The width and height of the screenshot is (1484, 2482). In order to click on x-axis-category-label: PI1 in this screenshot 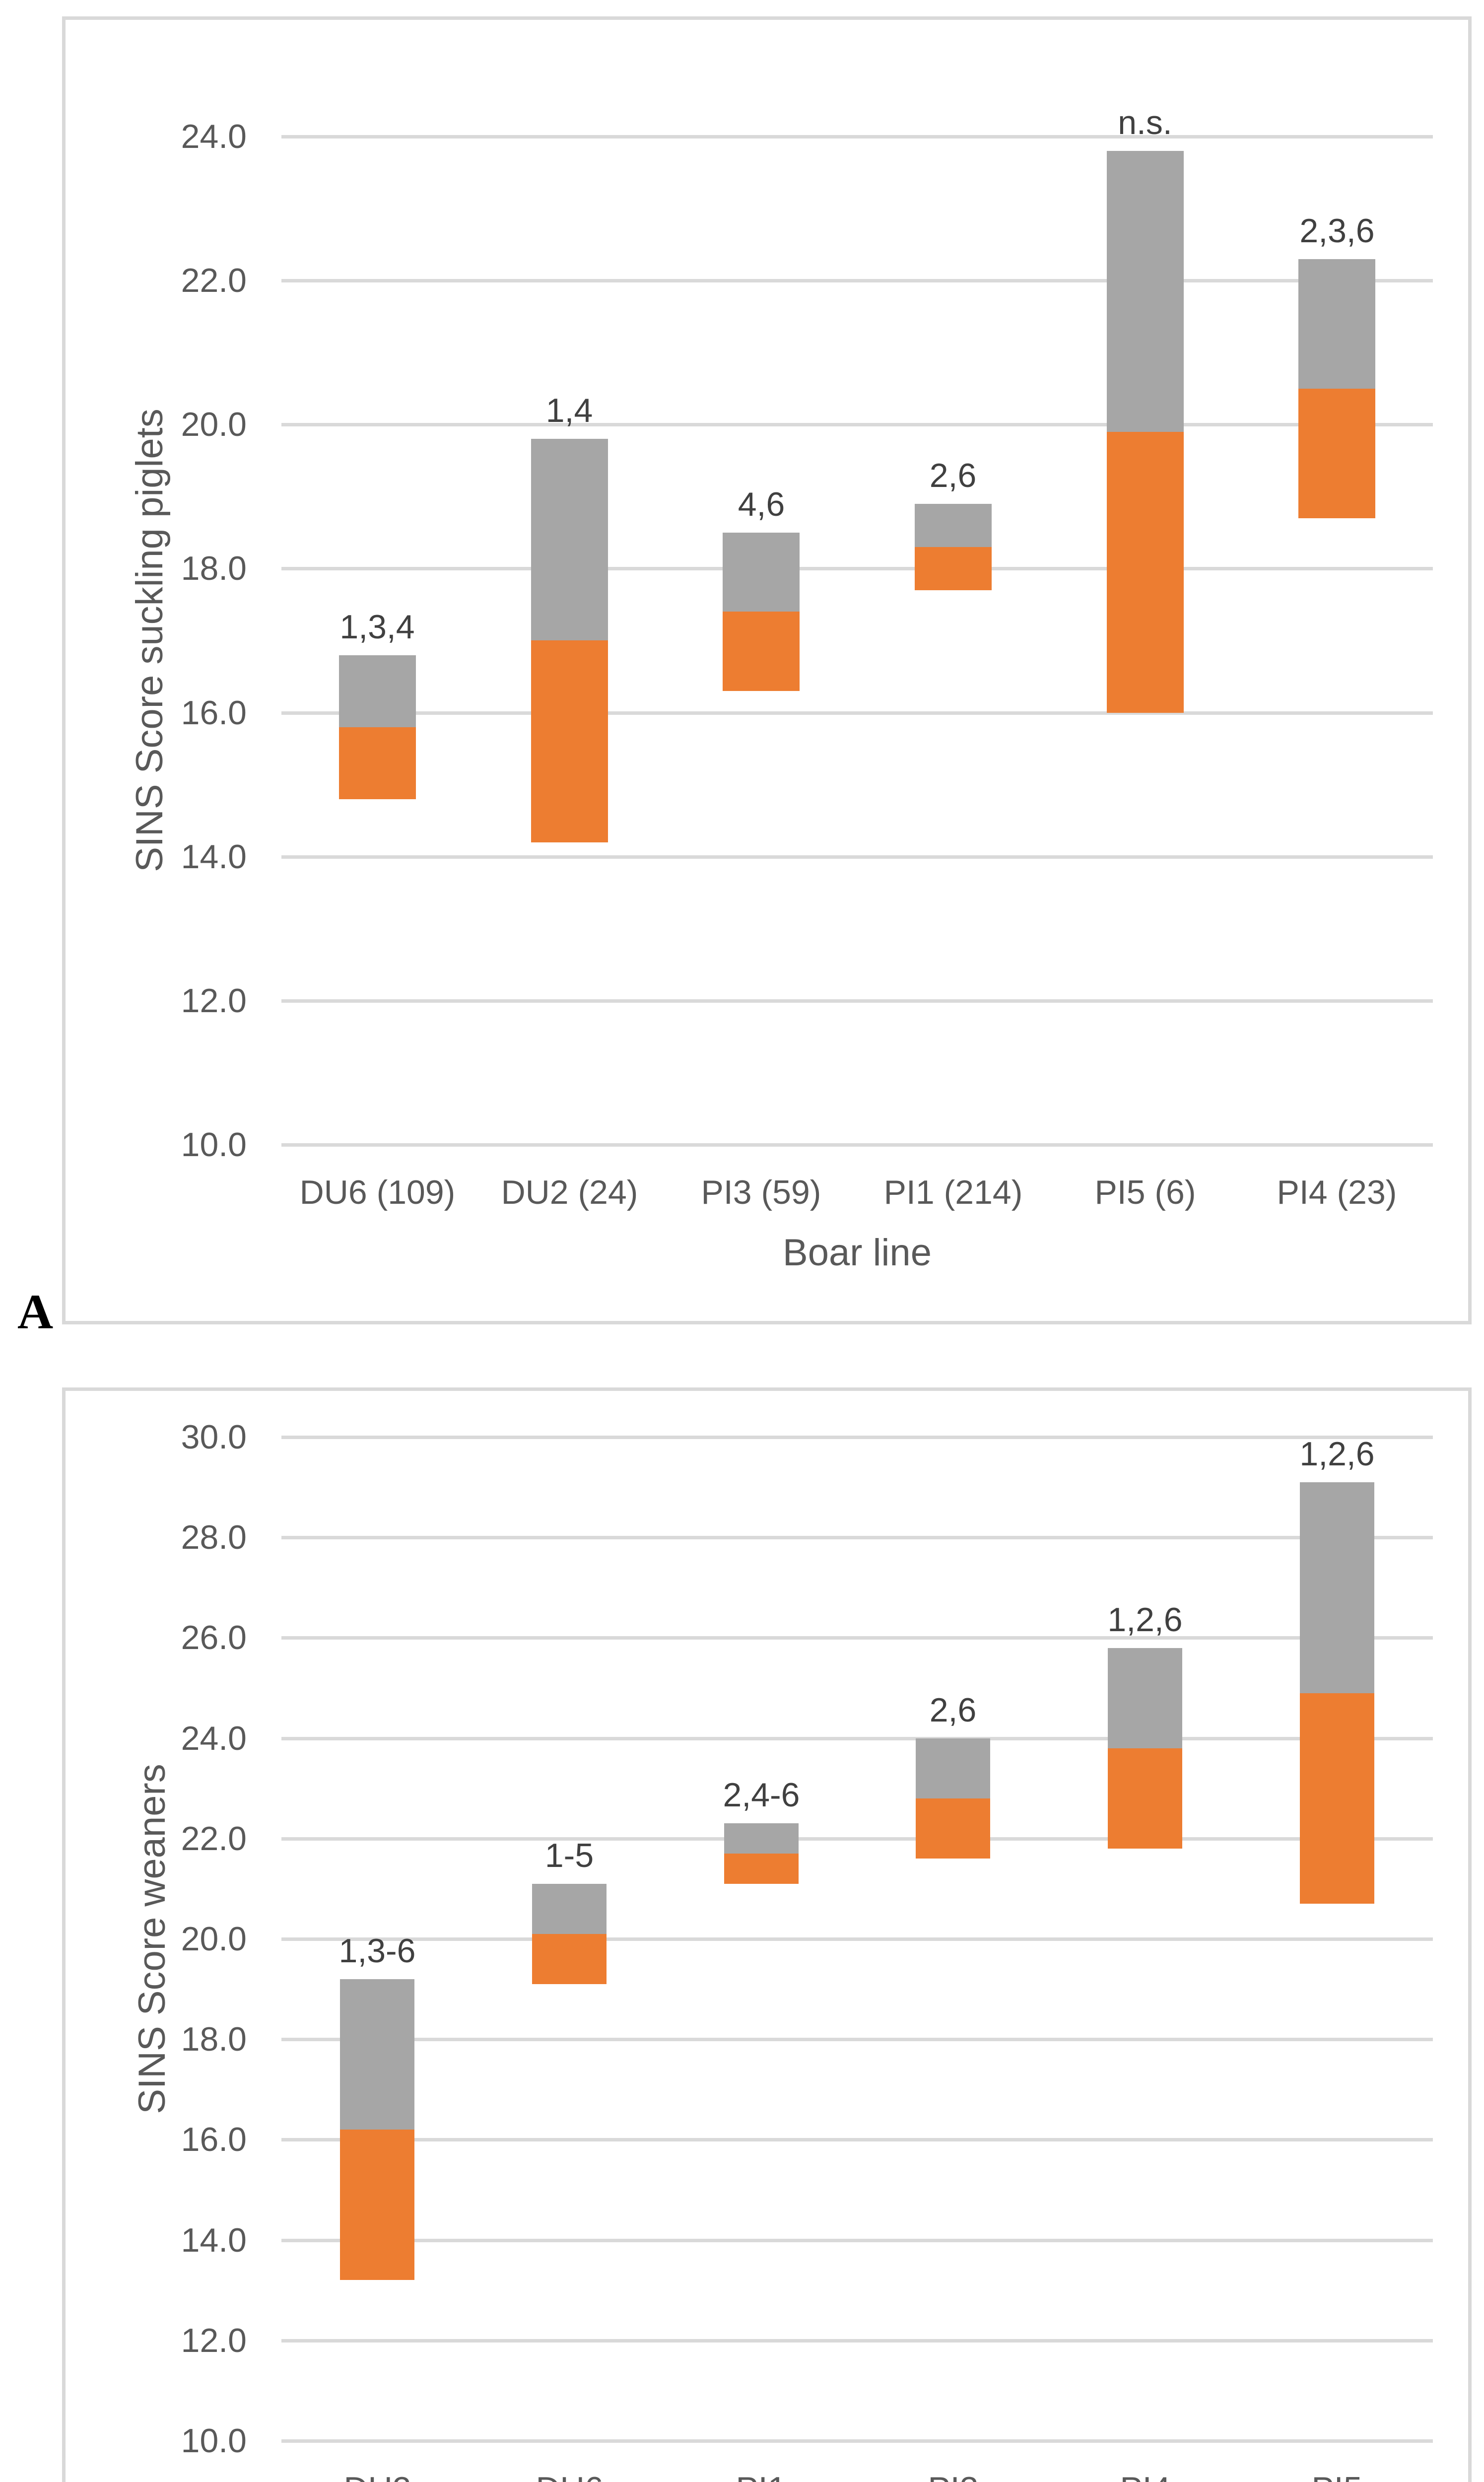, I will do `click(761, 2475)`.